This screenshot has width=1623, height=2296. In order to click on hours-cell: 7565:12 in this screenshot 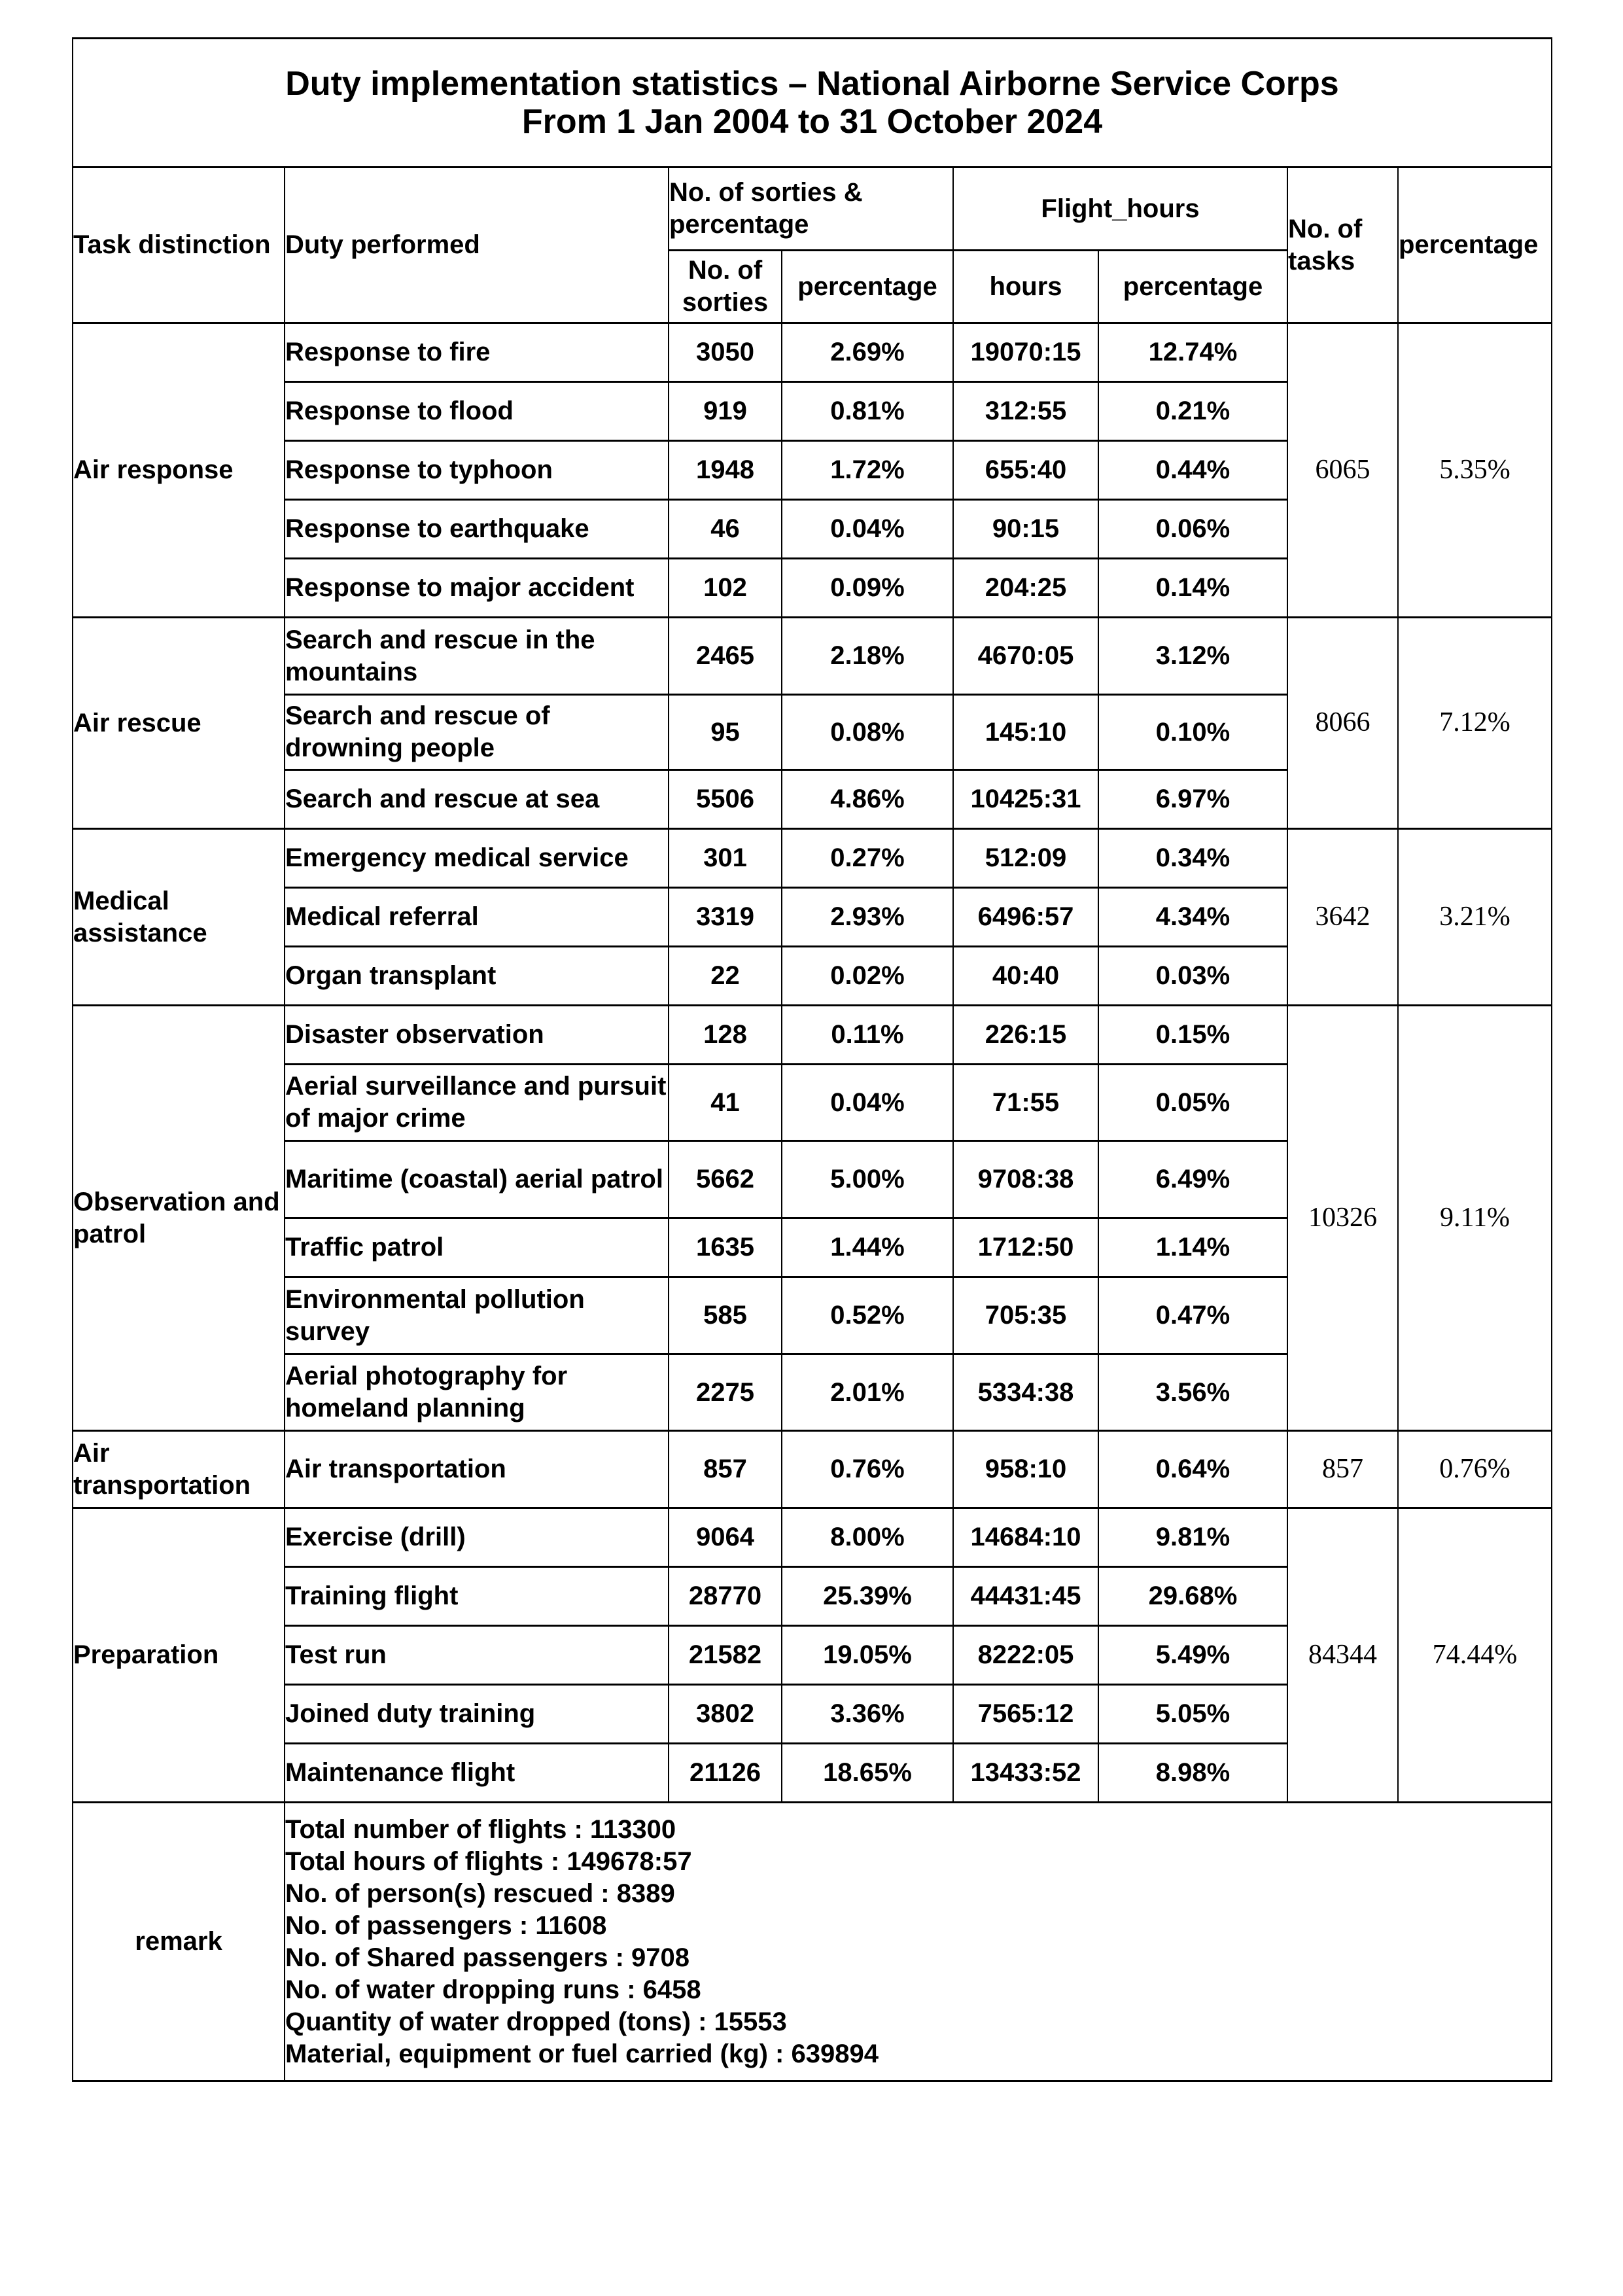, I will do `click(1026, 1714)`.